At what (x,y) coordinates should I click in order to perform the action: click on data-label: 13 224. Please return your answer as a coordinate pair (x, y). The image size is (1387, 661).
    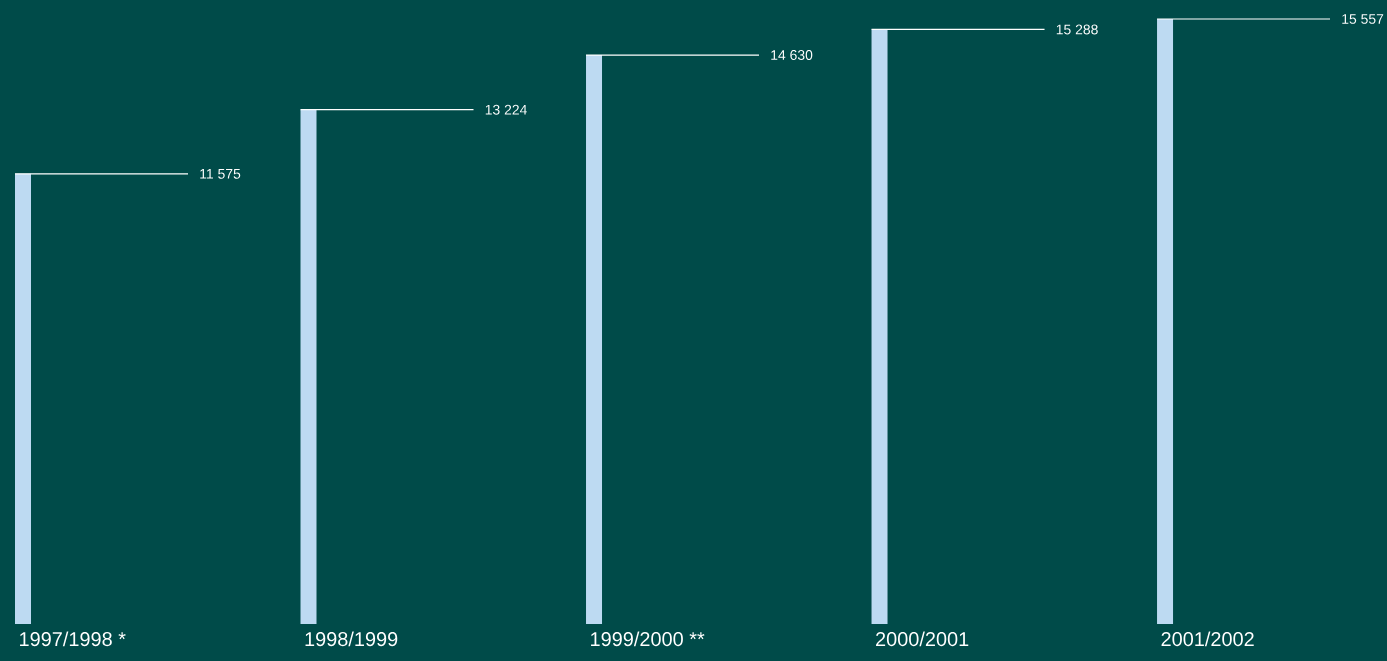
    Looking at the image, I should click on (506, 109).